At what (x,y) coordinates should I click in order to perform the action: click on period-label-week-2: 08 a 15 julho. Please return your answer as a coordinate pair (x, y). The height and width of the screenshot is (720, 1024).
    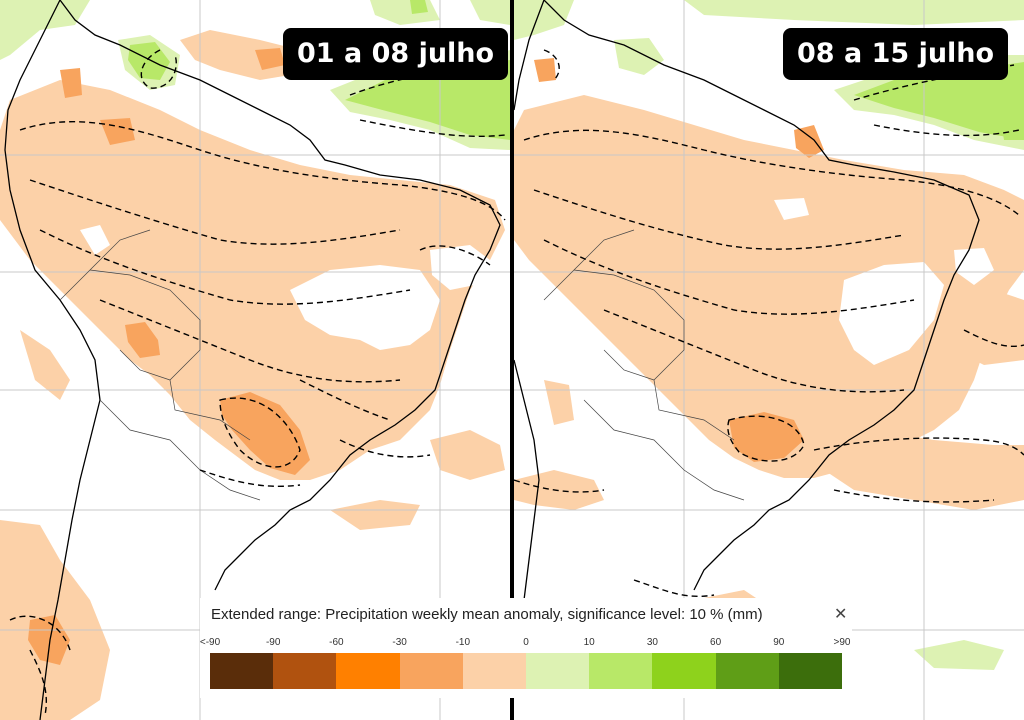
    Looking at the image, I should click on (896, 54).